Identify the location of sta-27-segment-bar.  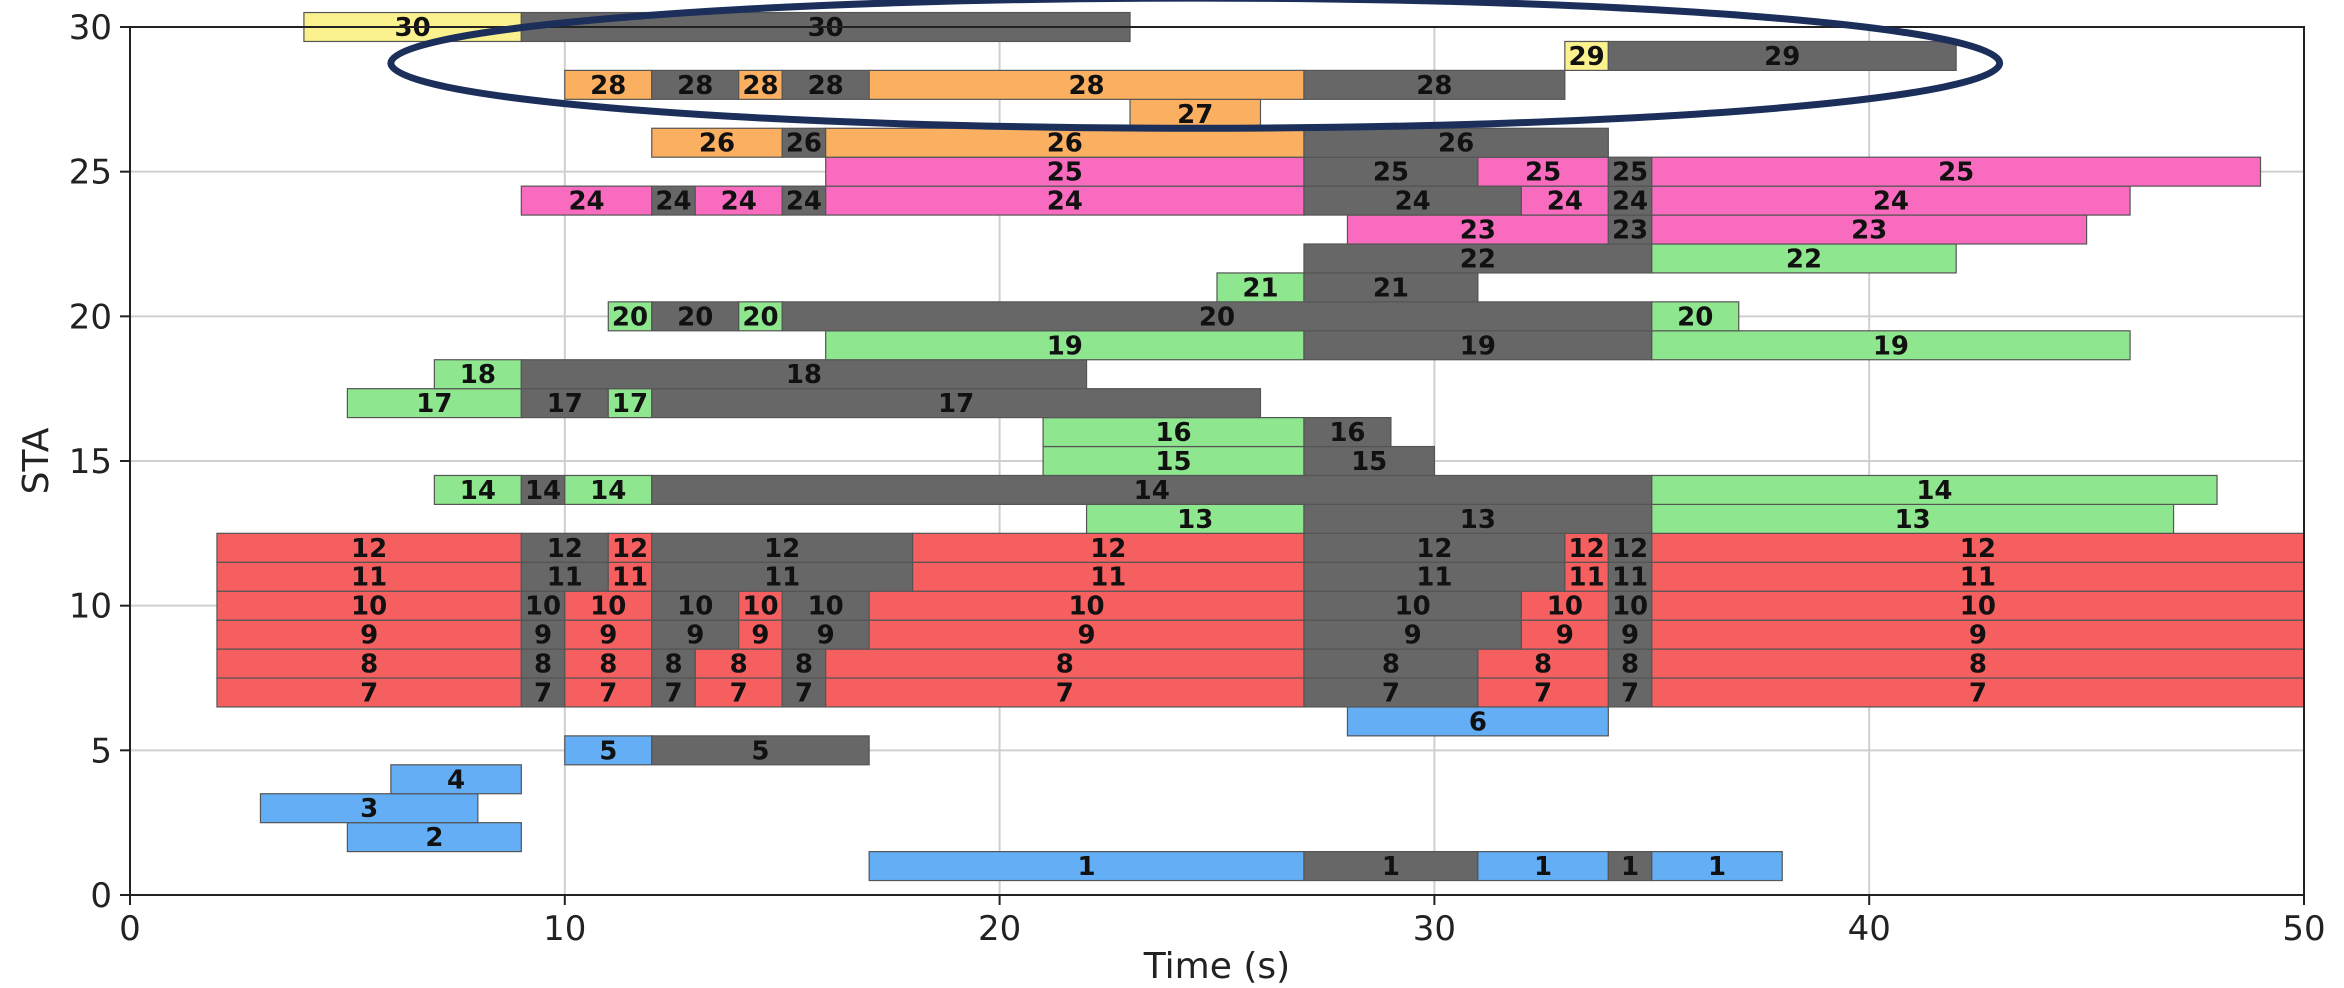
(1195, 113).